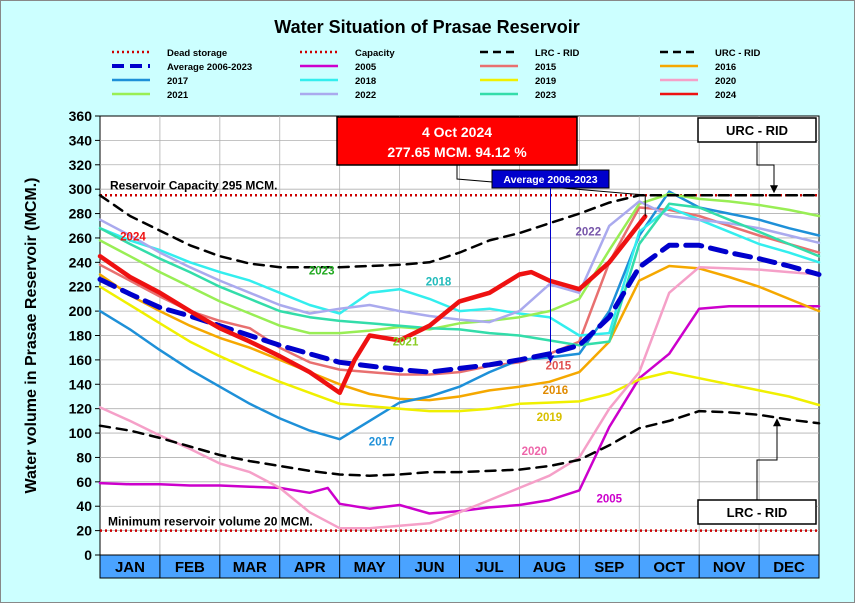 Image resolution: width=855 pixels, height=603 pixels. I want to click on y-tick-label: 360, so click(81, 116).